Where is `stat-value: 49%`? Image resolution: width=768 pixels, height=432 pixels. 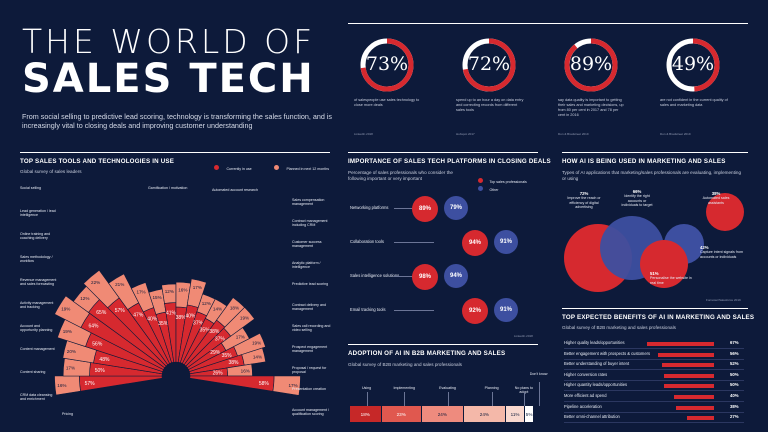 stat-value: 49% is located at coordinates (693, 64).